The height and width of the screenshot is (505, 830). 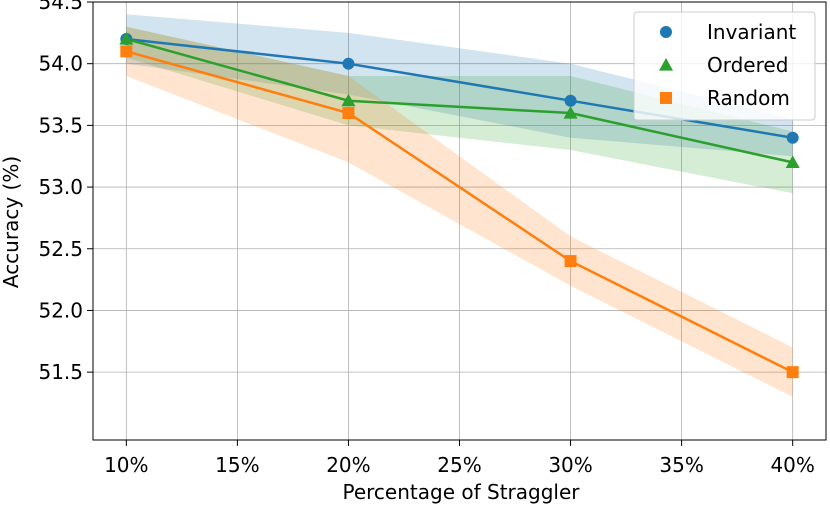 What do you see at coordinates (748, 98) in the screenshot?
I see `legend-label-random: Random` at bounding box center [748, 98].